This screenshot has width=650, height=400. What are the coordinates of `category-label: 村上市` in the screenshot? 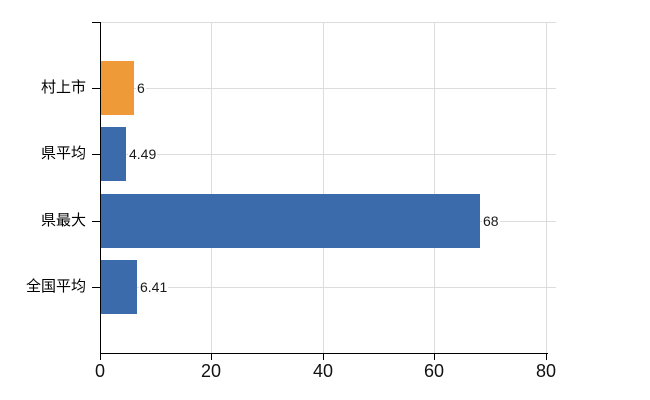 It's located at (63, 87).